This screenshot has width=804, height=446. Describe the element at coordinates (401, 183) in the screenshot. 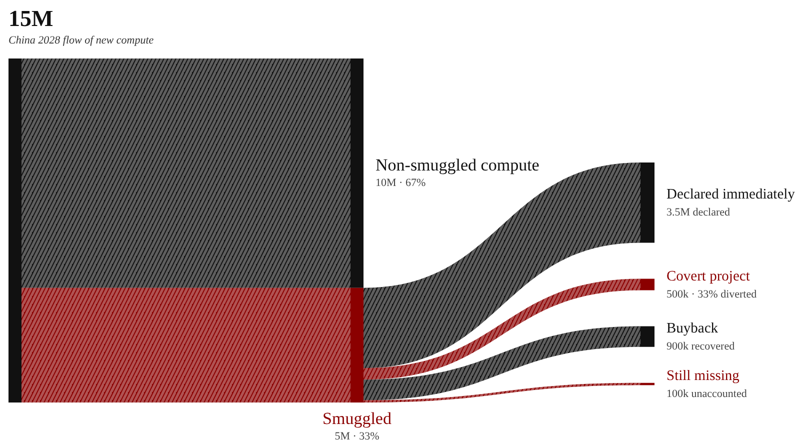

I see `data-label: 10M · 67%` at that location.